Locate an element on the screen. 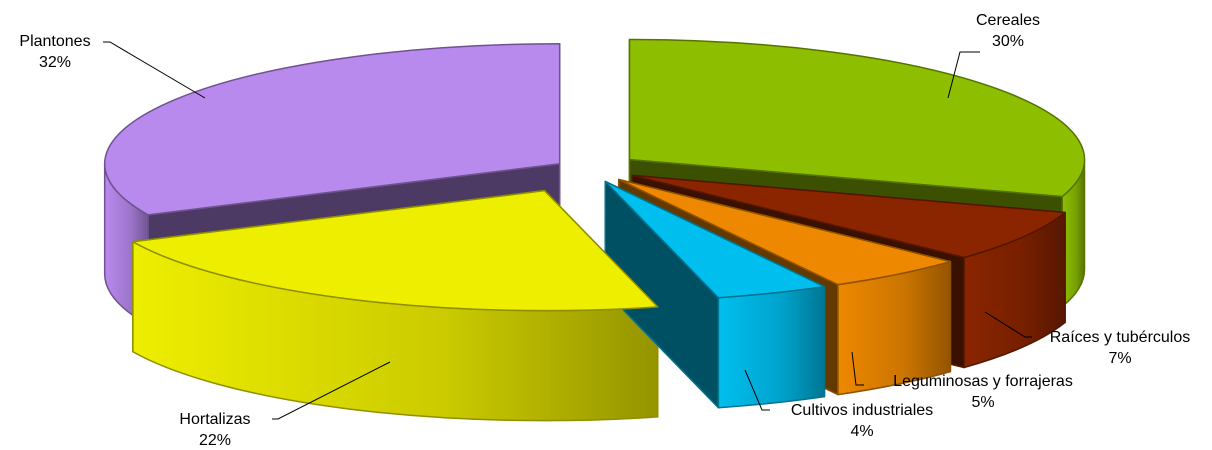 The image size is (1212, 450). label-raices: Raíces y tubérculos 7% is located at coordinates (1120, 348).